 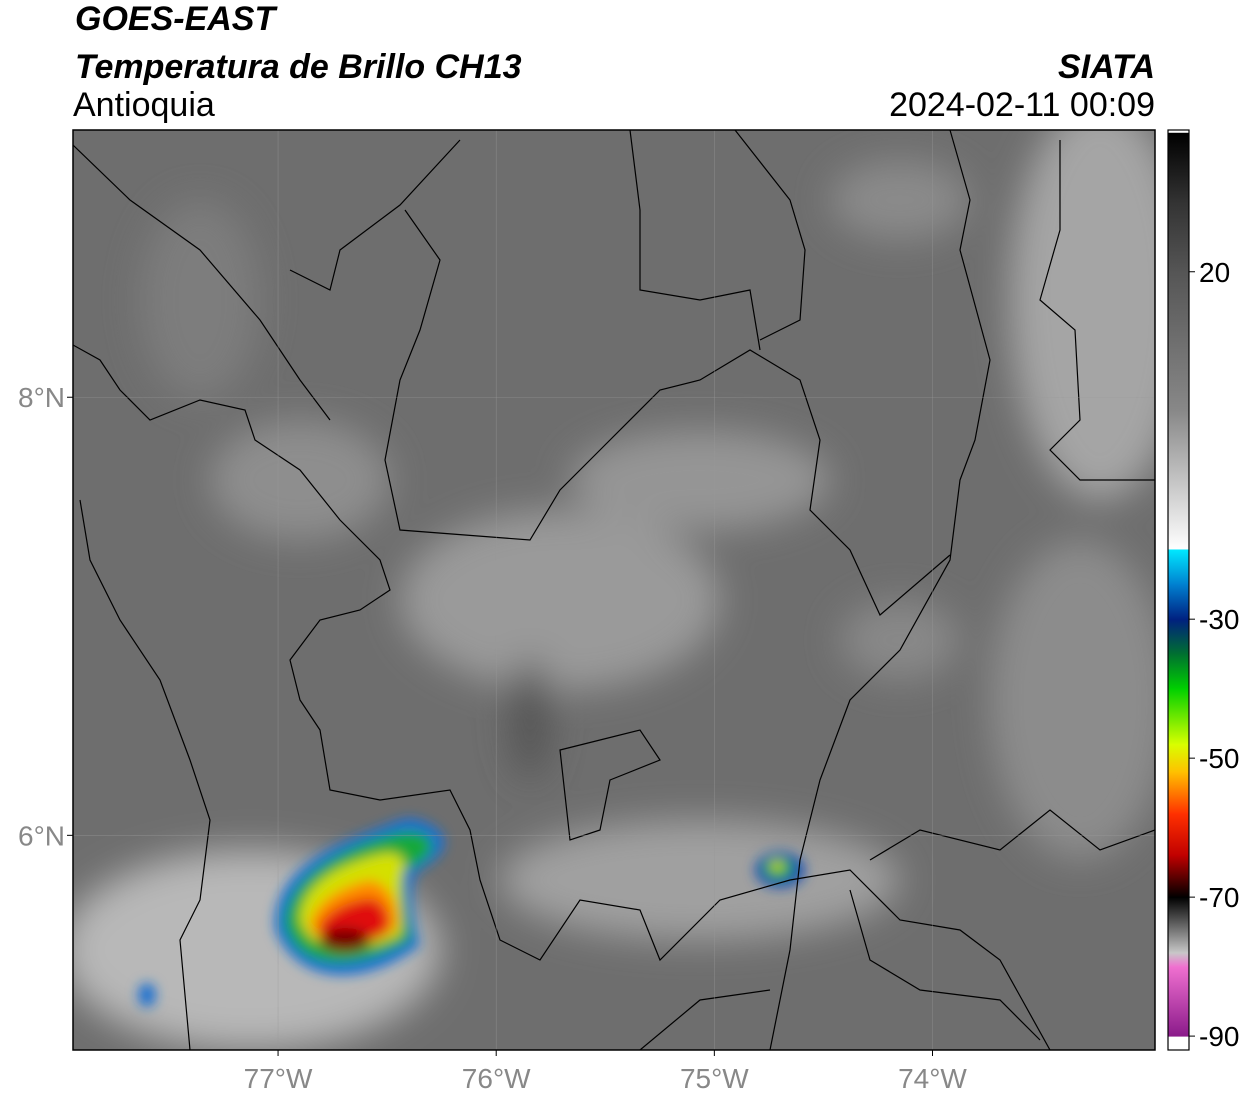 I want to click on colorbar-tick-label: 20, so click(x=1214, y=272).